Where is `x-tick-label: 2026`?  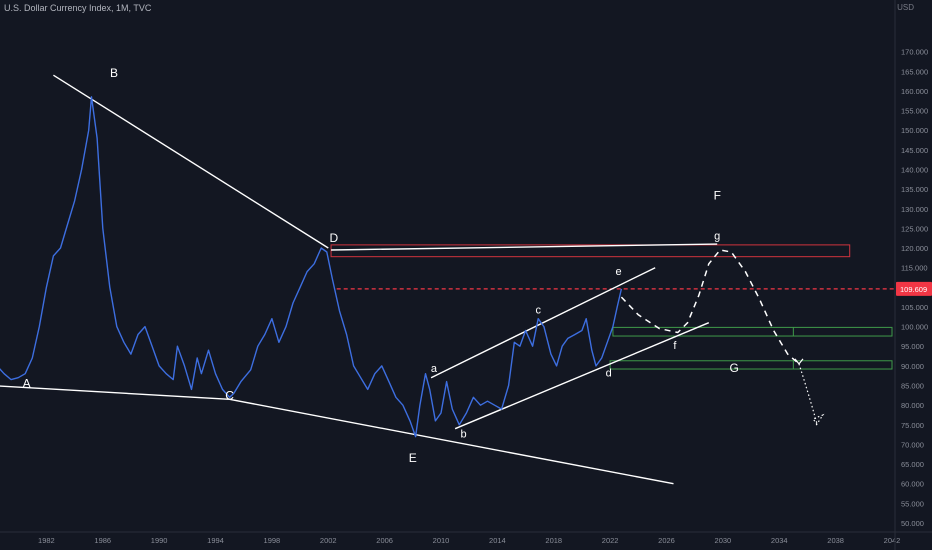
x-tick-label: 2026 is located at coordinates (666, 540).